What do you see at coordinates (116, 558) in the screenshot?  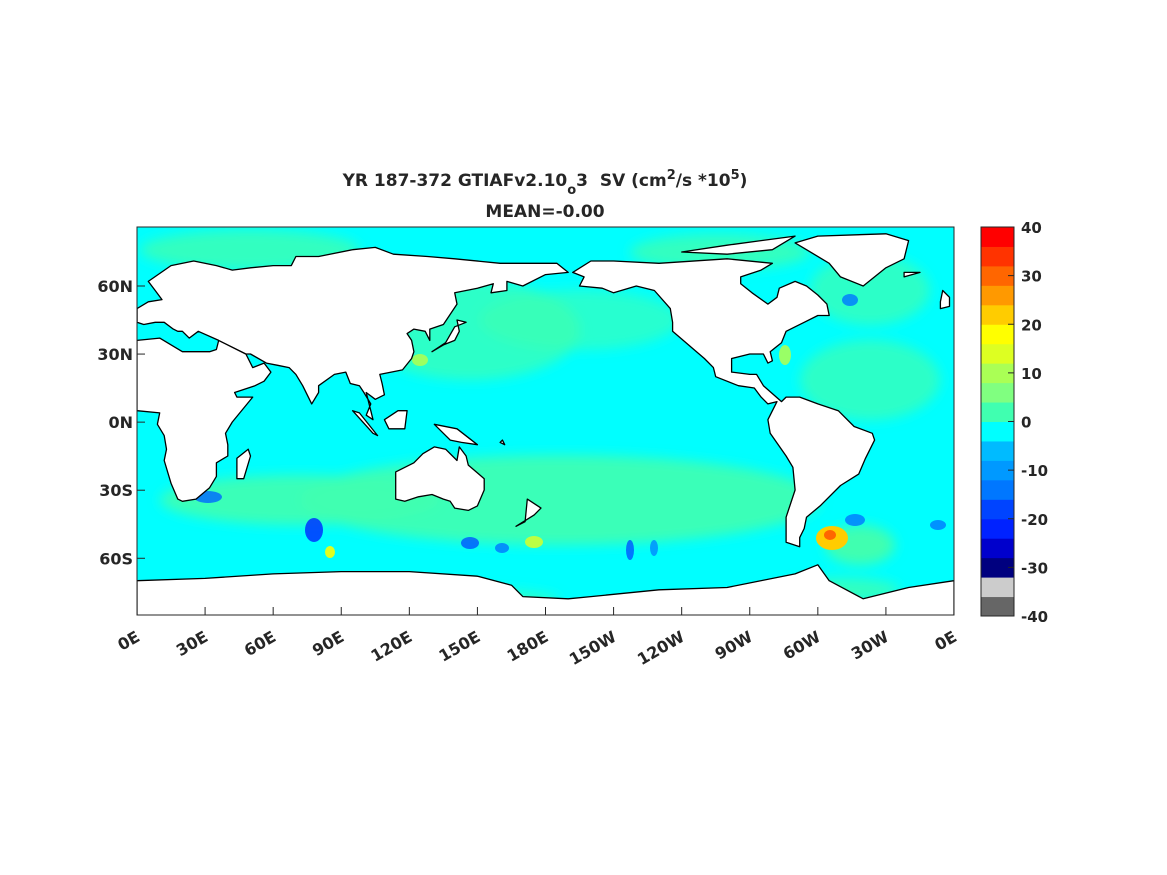 I see `y-tick-label: 60S` at bounding box center [116, 558].